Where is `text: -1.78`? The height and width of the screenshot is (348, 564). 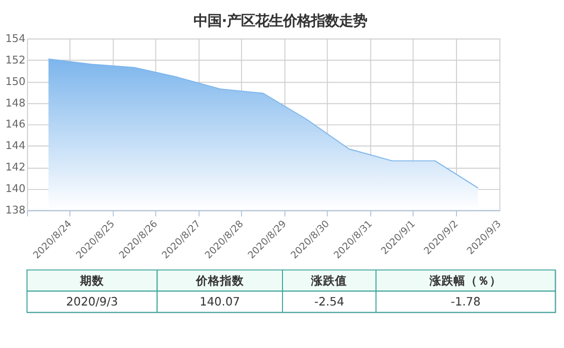 text: -1.78 is located at coordinates (465, 301).